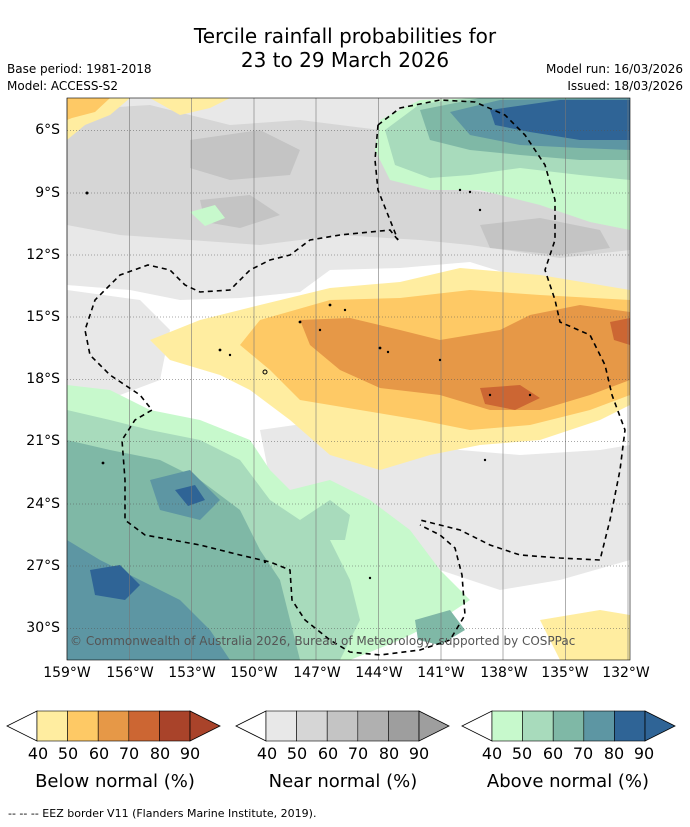 The height and width of the screenshot is (827, 690). Describe the element at coordinates (441, 673) in the screenshot. I see `lon-label: 141°W` at that location.